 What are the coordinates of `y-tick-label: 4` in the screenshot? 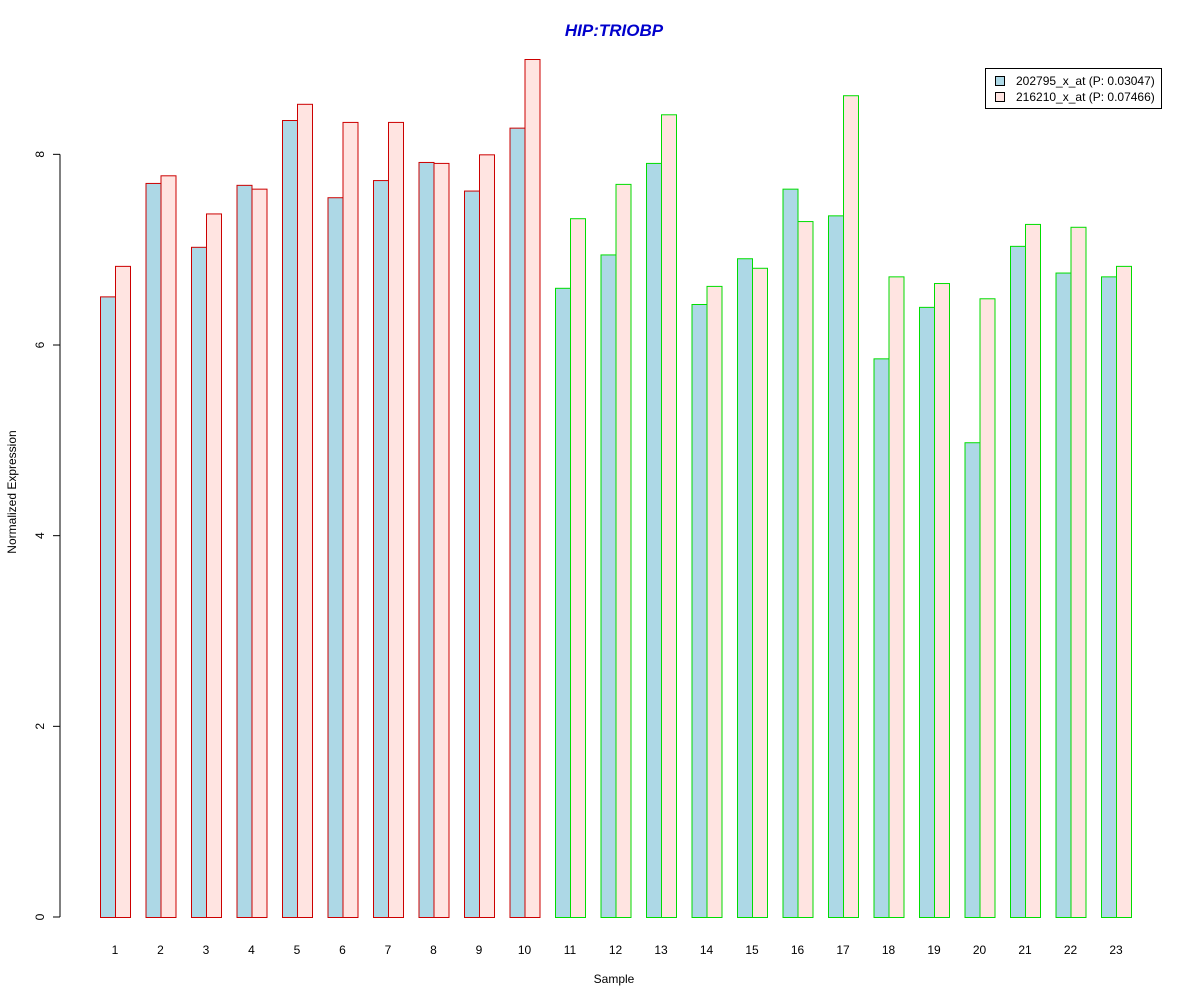 It's located at (40, 535).